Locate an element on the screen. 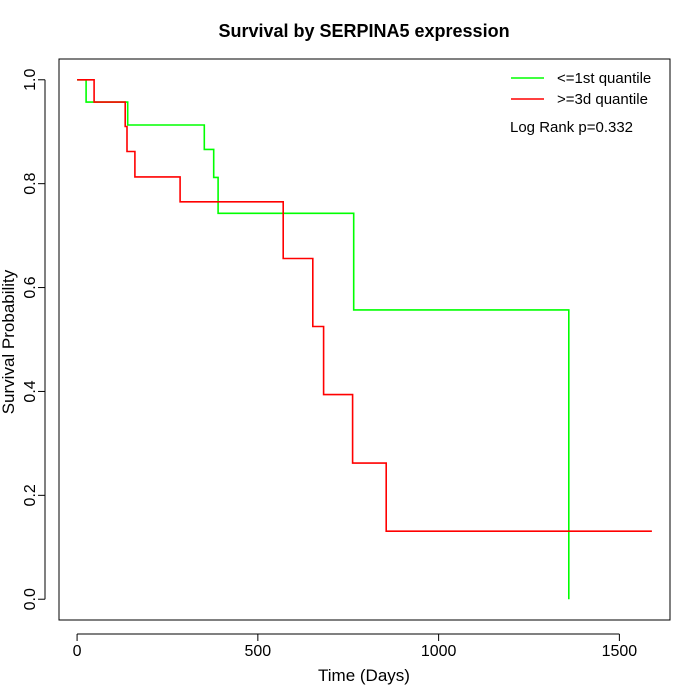 The width and height of the screenshot is (700, 700). x-axis-label: Time (Days) is located at coordinates (364, 675).